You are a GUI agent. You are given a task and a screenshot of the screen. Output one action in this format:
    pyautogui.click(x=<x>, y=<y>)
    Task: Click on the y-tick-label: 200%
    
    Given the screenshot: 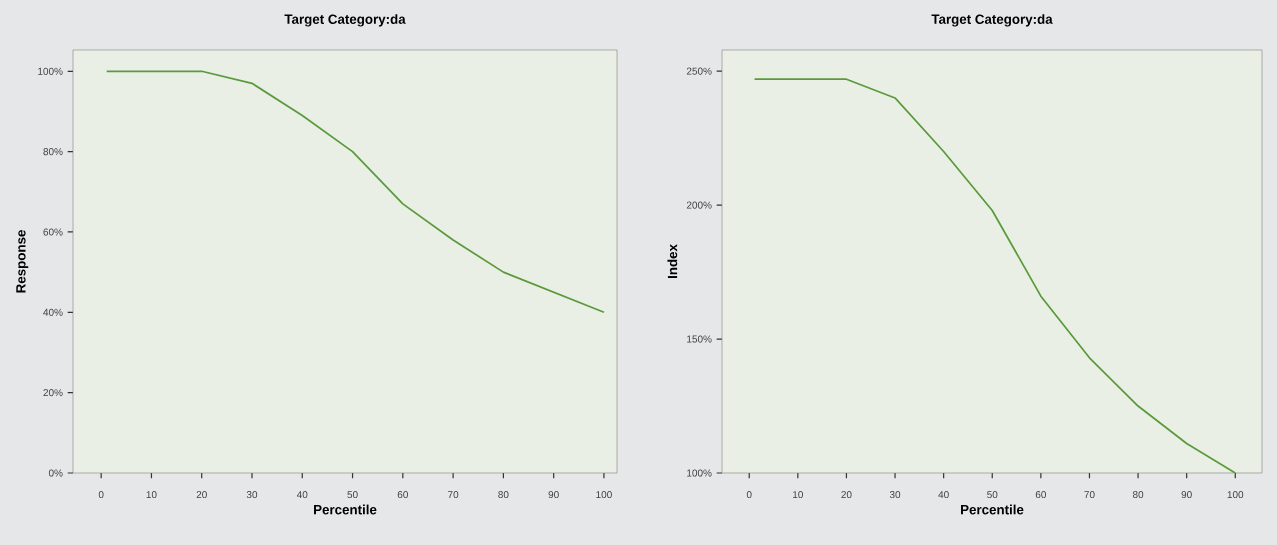 What is the action you would take?
    pyautogui.click(x=699, y=205)
    